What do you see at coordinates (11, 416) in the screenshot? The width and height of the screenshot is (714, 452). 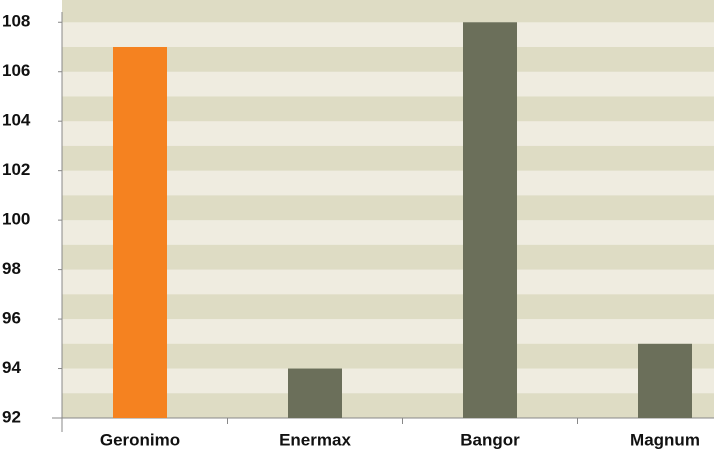 I see `y-tick-label: 92` at bounding box center [11, 416].